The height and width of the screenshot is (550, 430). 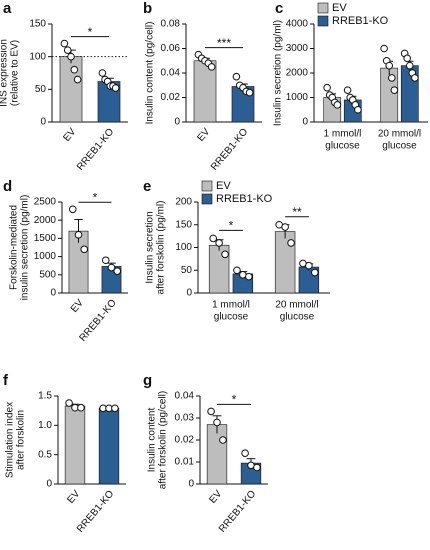 I want to click on y-tick-label: 2500, so click(x=45, y=202).